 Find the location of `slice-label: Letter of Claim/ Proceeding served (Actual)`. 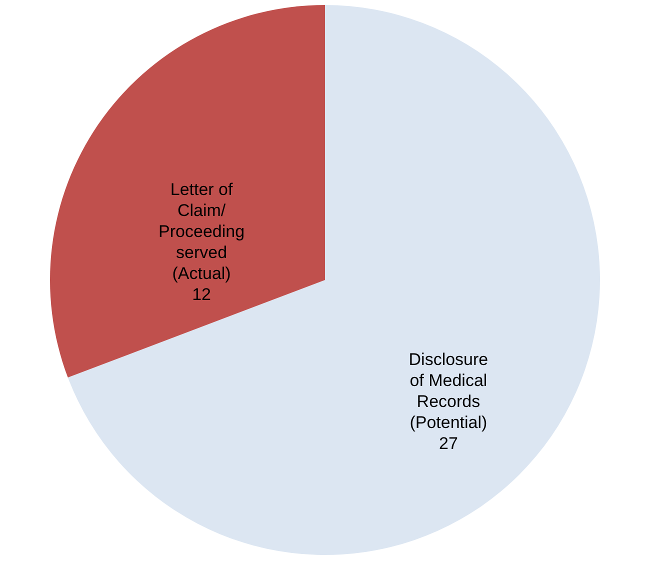

slice-label: Letter of Claim/ Proceeding served (Actual) is located at coordinates (201, 231).